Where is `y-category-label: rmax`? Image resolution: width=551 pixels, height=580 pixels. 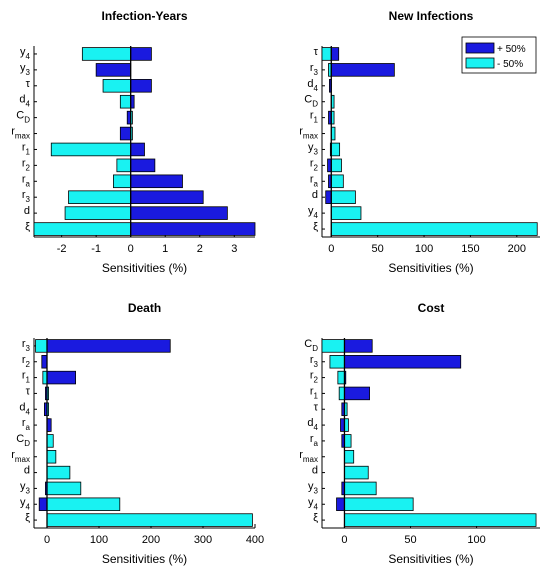 y-category-label: rmax is located at coordinates (20, 456).